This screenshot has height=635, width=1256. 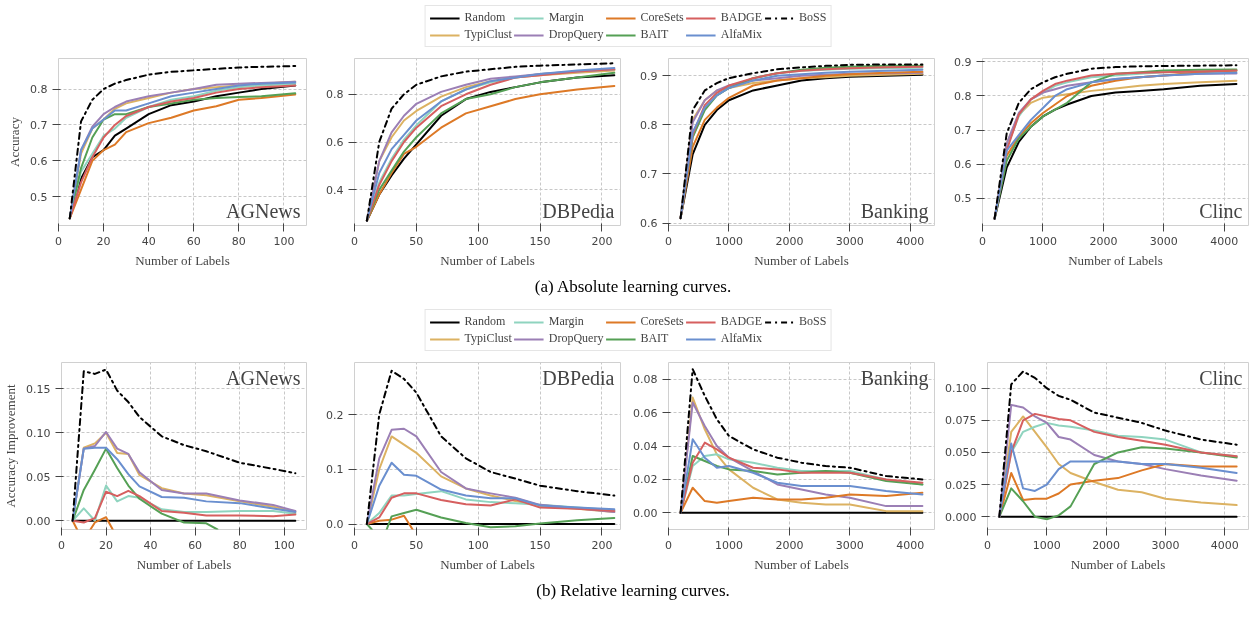 What do you see at coordinates (485, 17) in the screenshot?
I see `legend-label: Random` at bounding box center [485, 17].